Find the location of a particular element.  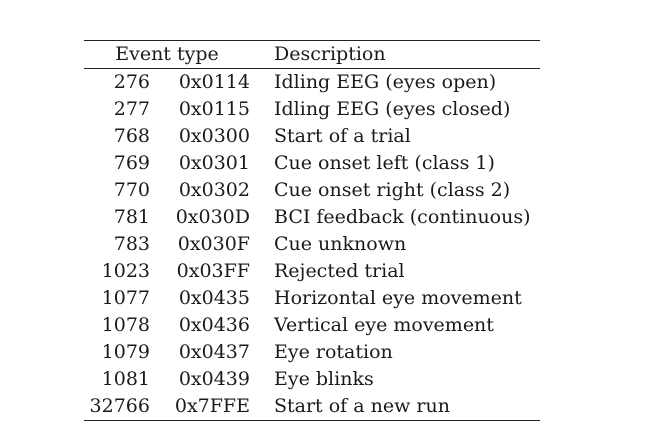

event-code-decimal: 768 is located at coordinates (131, 136).